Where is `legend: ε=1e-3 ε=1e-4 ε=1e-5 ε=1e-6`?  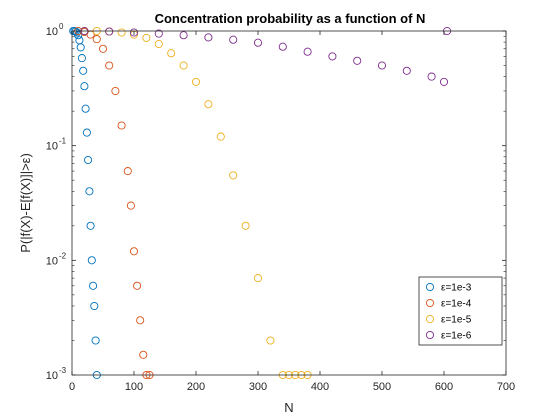
legend: ε=1e-3 ε=1e-4 ε=1e-5 ε=1e-6 is located at coordinates (460, 311).